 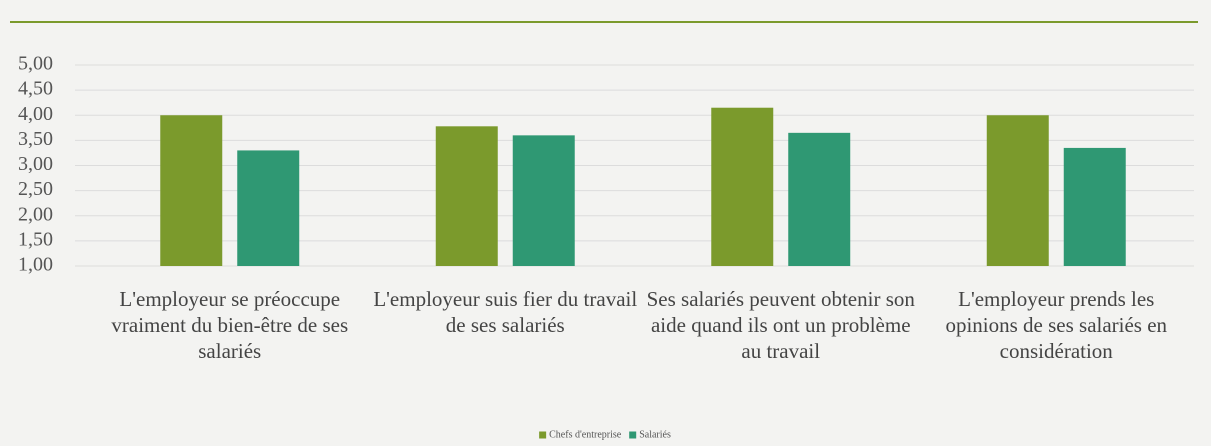 I want to click on y-tick-label: 2,50, so click(x=35, y=189).